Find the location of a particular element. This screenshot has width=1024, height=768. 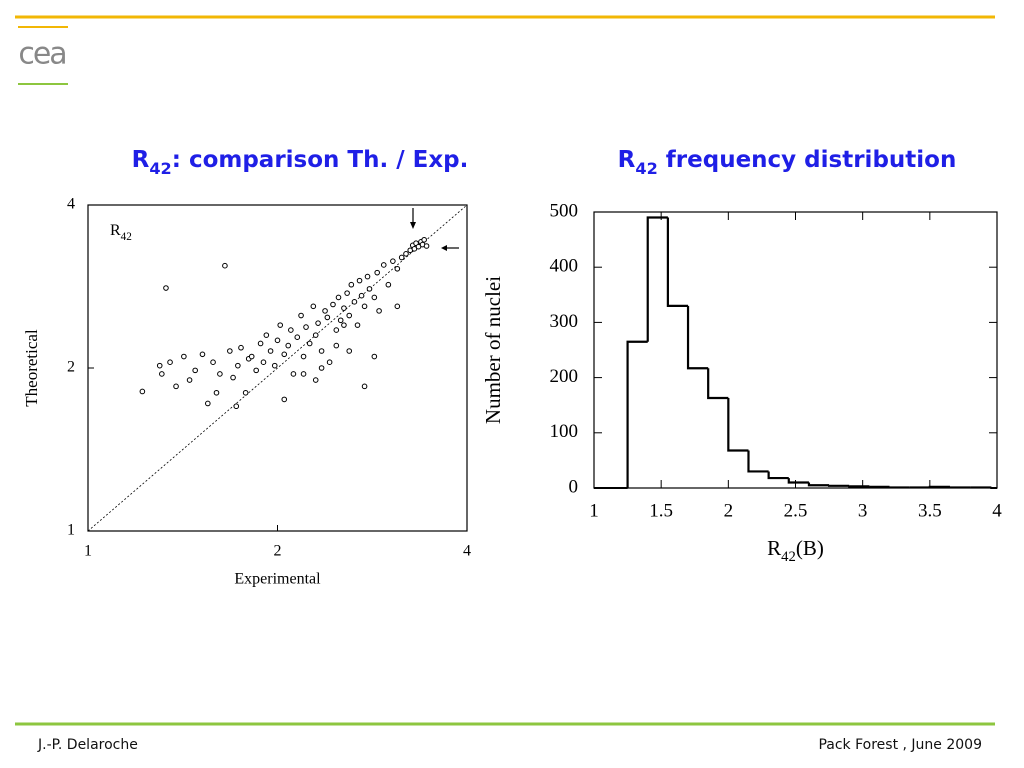

plot-frame is located at coordinates (795, 350).